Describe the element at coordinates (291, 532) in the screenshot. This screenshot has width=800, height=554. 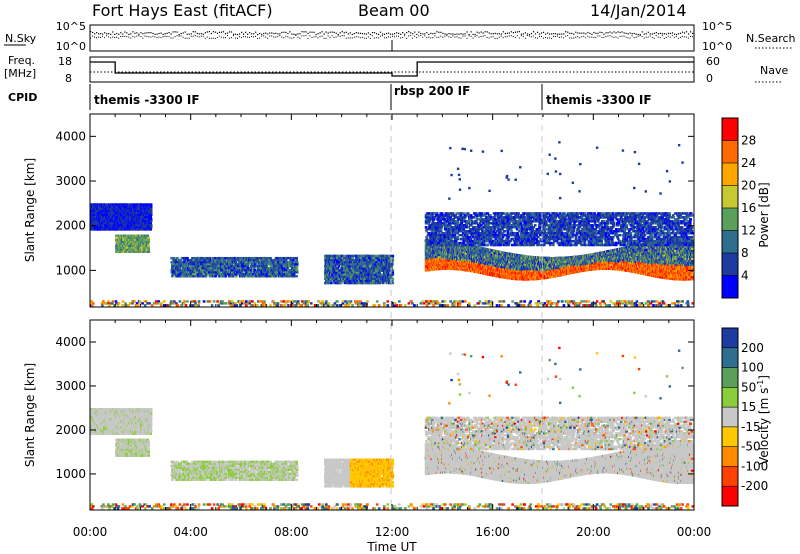
I see `x-tick-label: 08:00` at that location.